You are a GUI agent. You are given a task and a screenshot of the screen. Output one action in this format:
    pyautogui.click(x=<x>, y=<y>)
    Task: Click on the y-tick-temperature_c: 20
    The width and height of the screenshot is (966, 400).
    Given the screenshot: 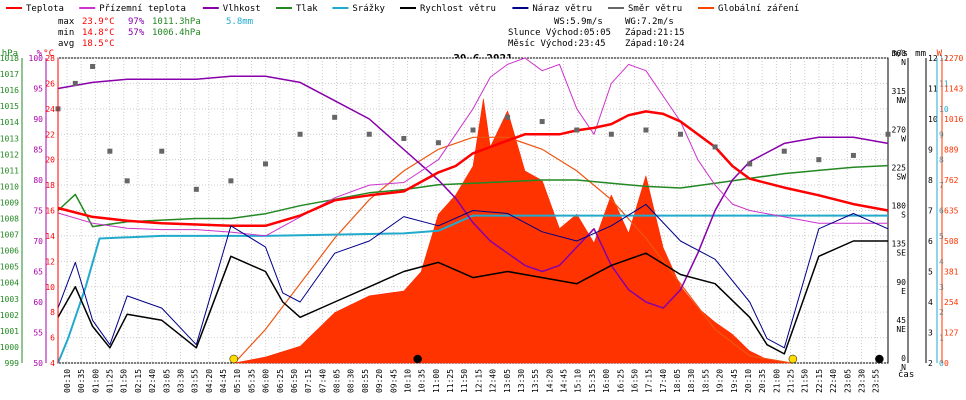 What is the action you would take?
    pyautogui.click(x=50, y=160)
    